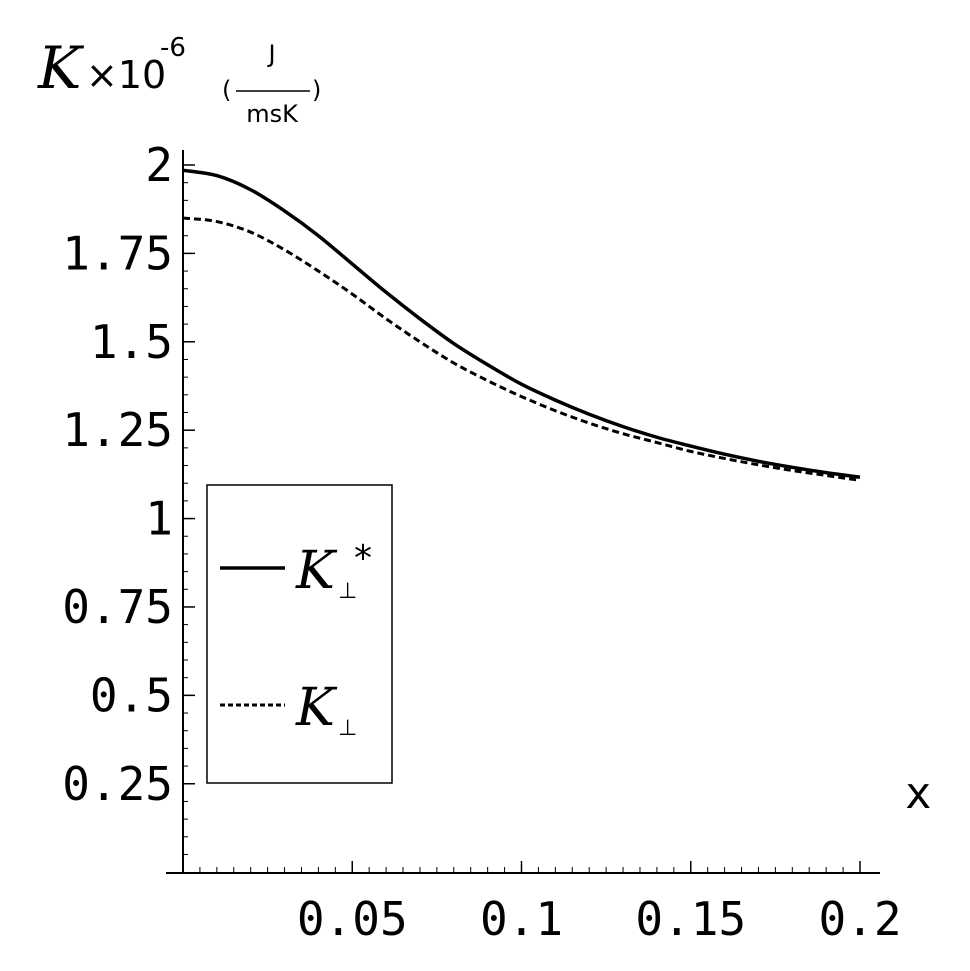  What do you see at coordinates (363, 558) in the screenshot?
I see `legend-solid-superscript: *` at bounding box center [363, 558].